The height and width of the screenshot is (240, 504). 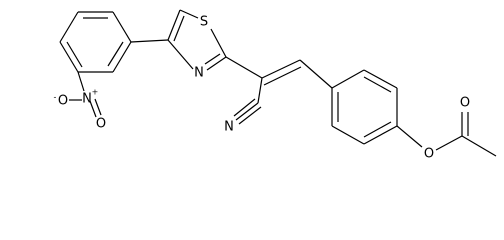 What do you see at coordinates (95, 92) in the screenshot?
I see `charge-label: +` at bounding box center [95, 92].